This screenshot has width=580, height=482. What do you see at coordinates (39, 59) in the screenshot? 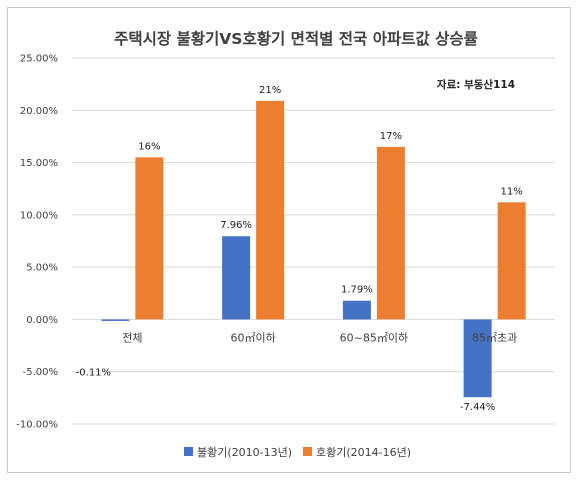
I see `y-tick-label: 25.00%` at bounding box center [39, 59].